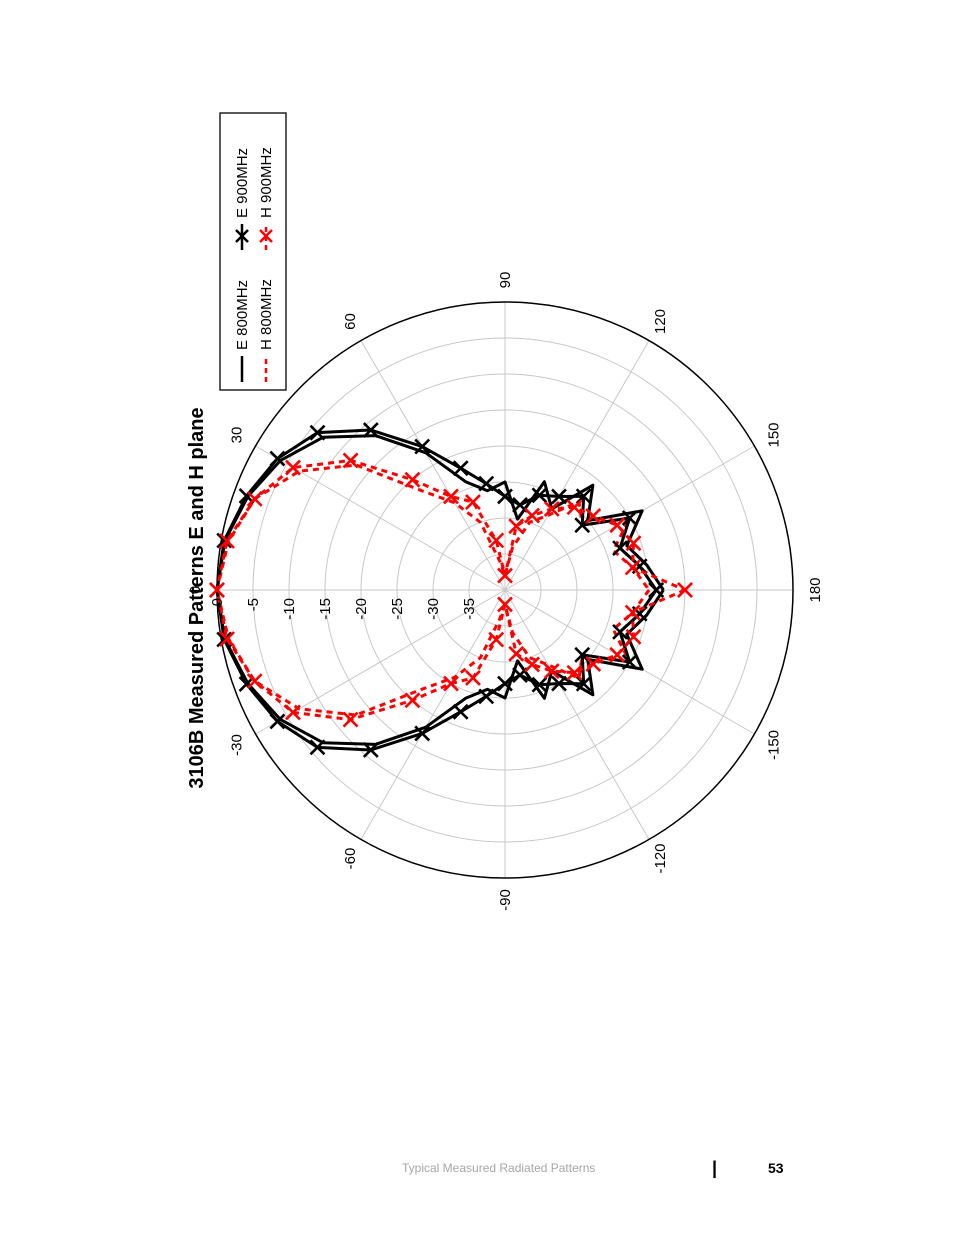  I want to click on legend-box, so click(253, 251).